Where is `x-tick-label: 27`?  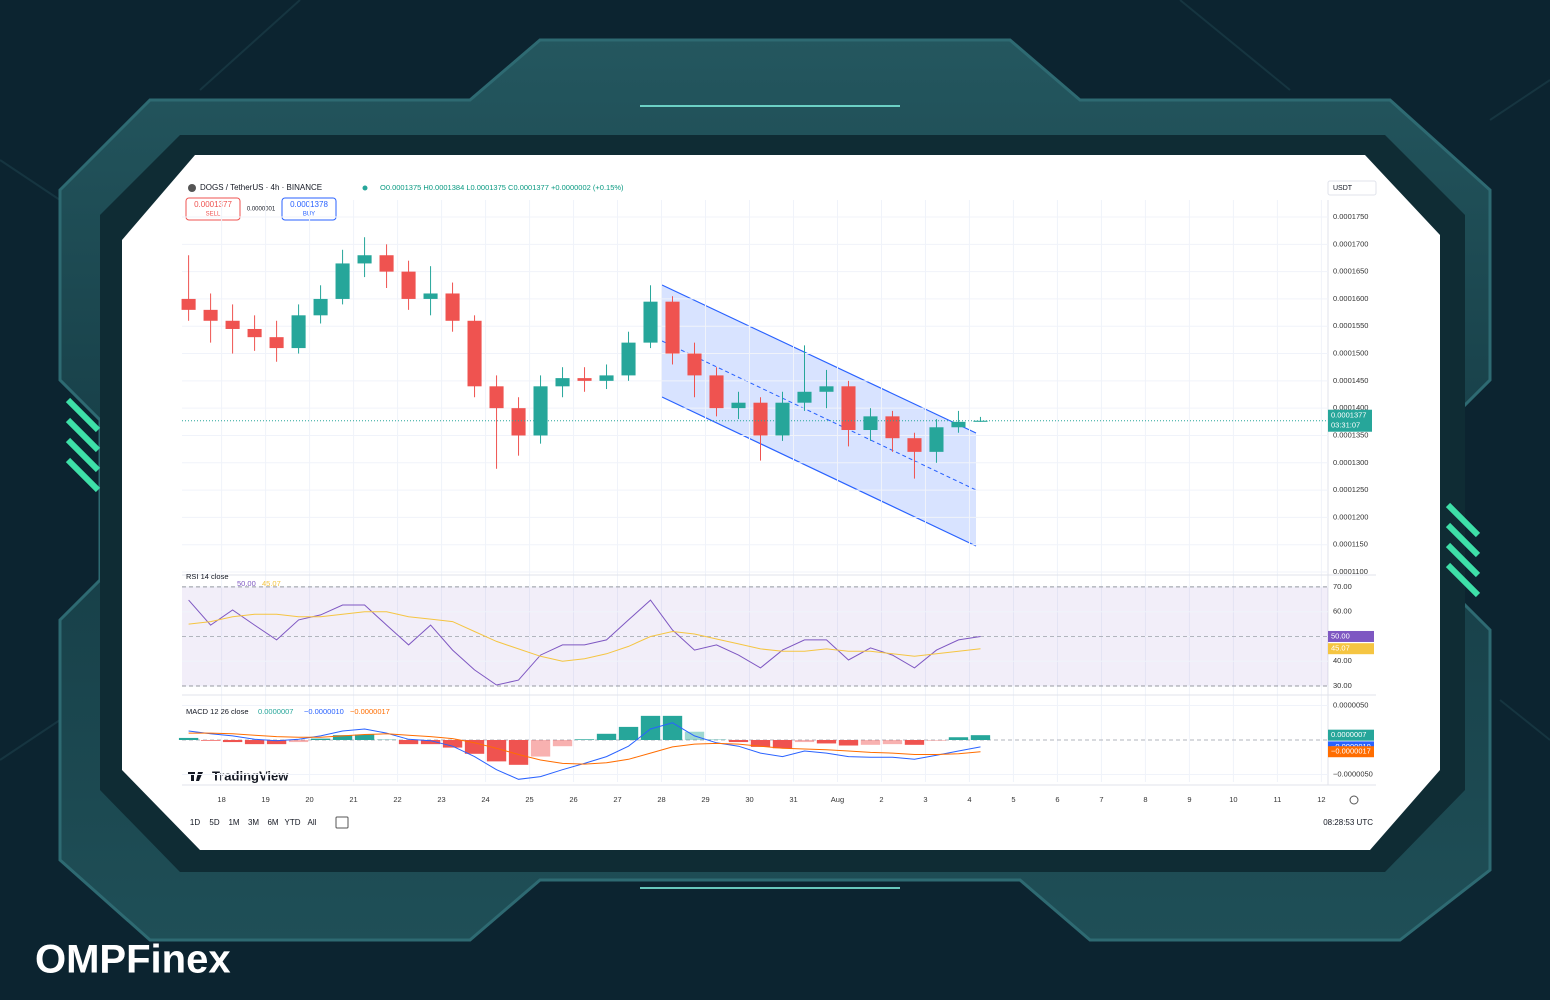
x-tick-label: 27 is located at coordinates (617, 799).